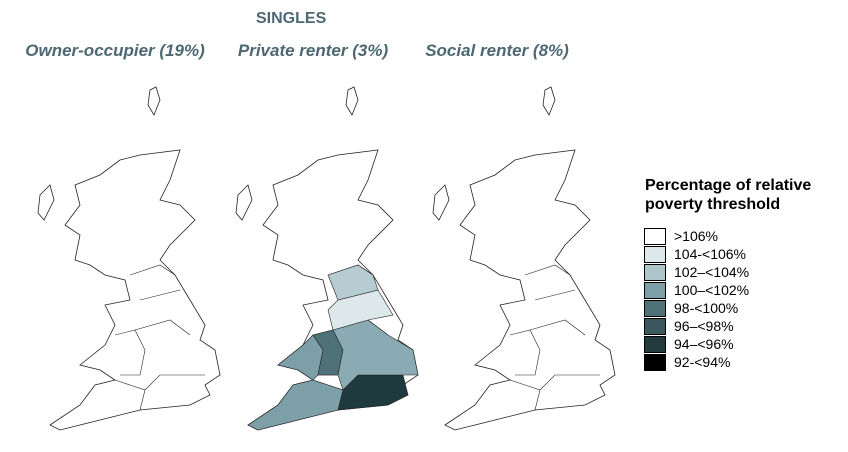  What do you see at coordinates (712, 272) in the screenshot?
I see `legend-label: 102–<104%` at bounding box center [712, 272].